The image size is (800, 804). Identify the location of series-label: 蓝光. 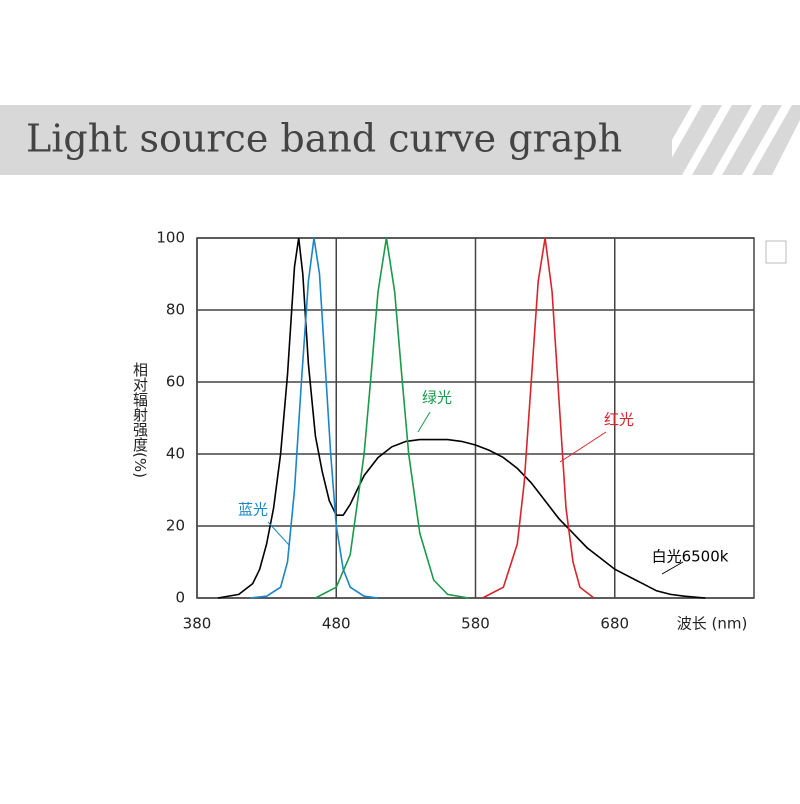
(253, 510).